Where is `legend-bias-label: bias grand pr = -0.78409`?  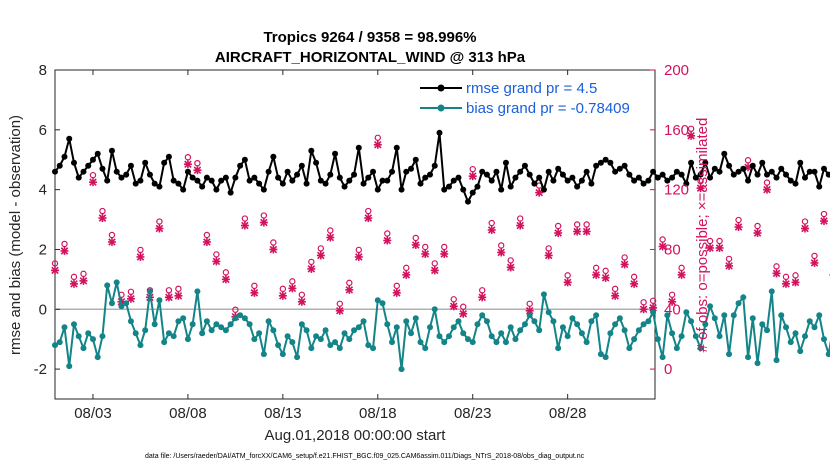 legend-bias-label: bias grand pr = -0.78409 is located at coordinates (548, 108).